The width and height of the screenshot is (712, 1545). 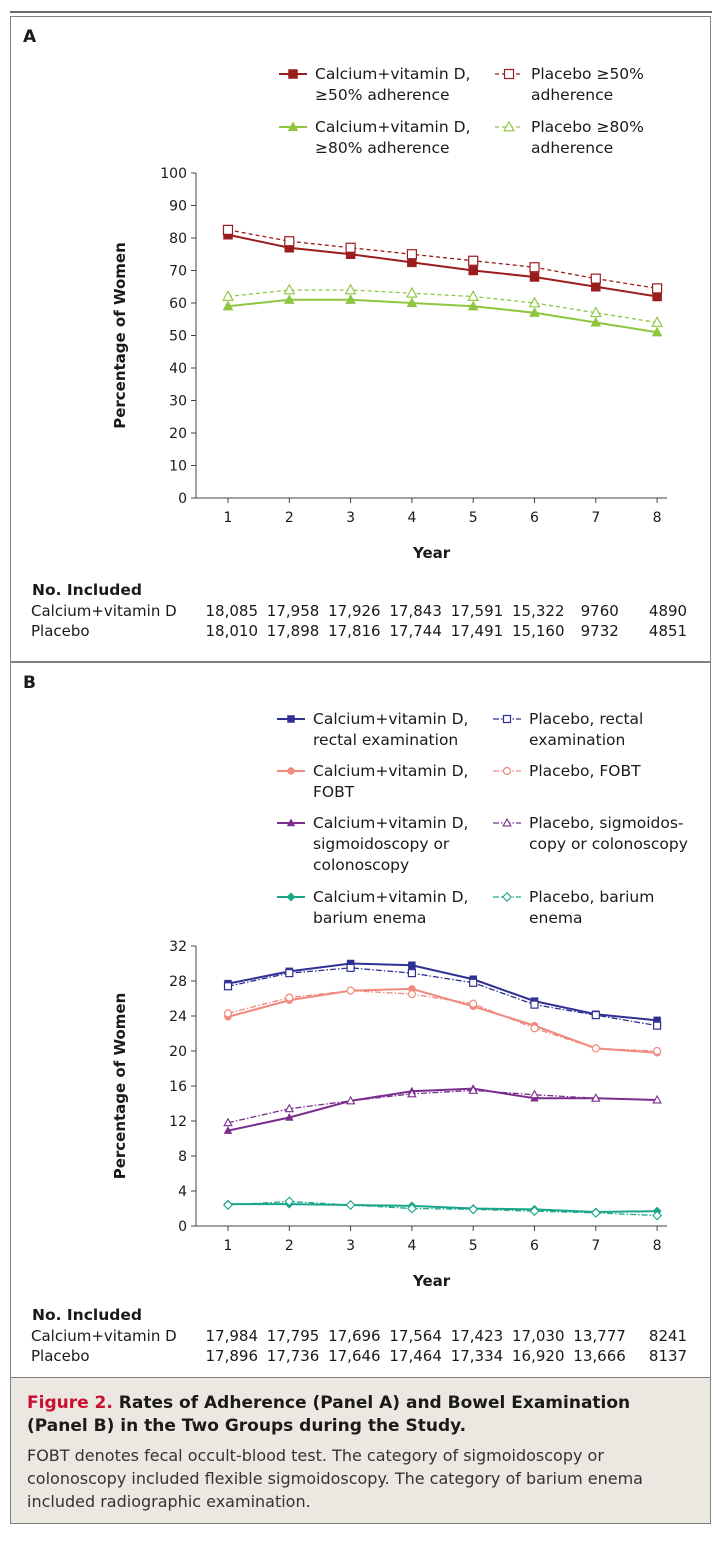 What do you see at coordinates (538, 631) in the screenshot?
I see `included-value: 15,160` at bounding box center [538, 631].